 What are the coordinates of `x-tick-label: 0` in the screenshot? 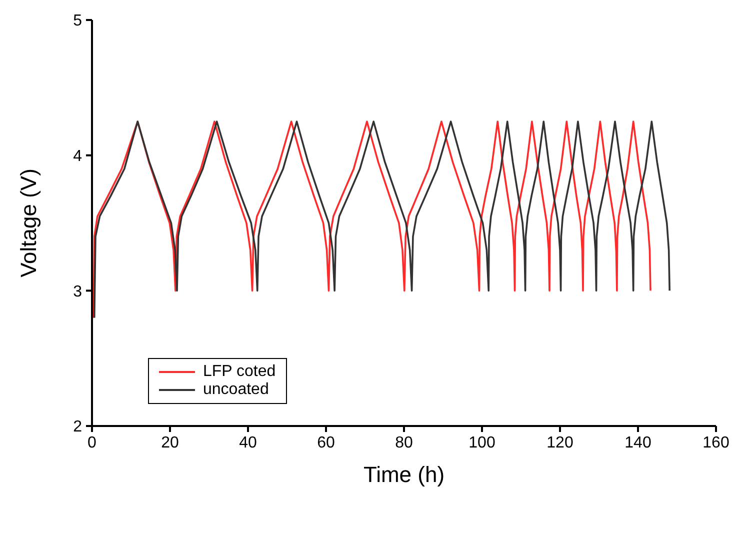 It's located at (92, 443).